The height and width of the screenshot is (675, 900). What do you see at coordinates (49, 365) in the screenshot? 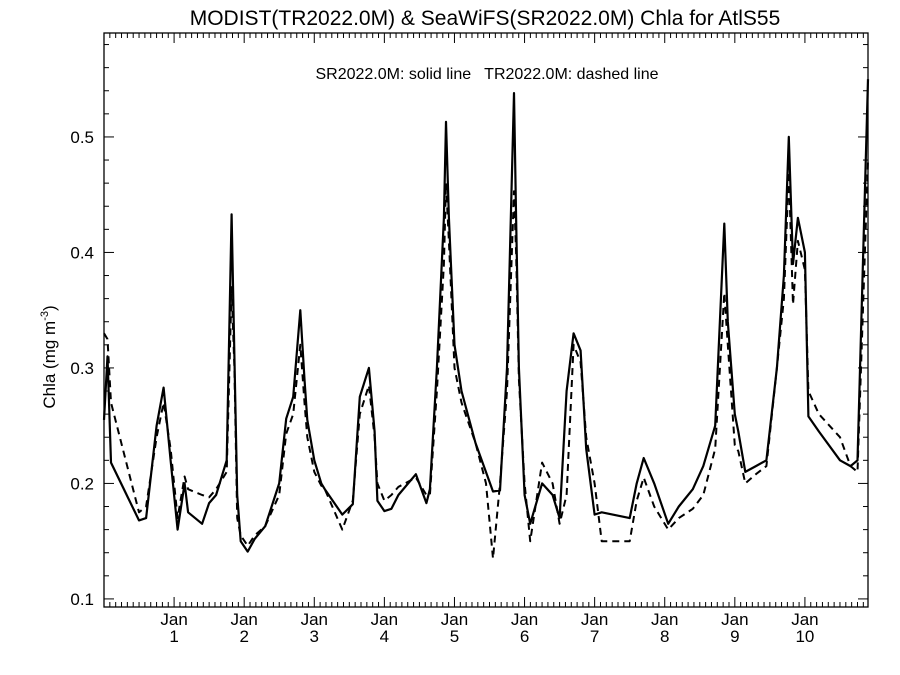
I see `y-axis-label-main: Chla (mg m` at bounding box center [49, 365].